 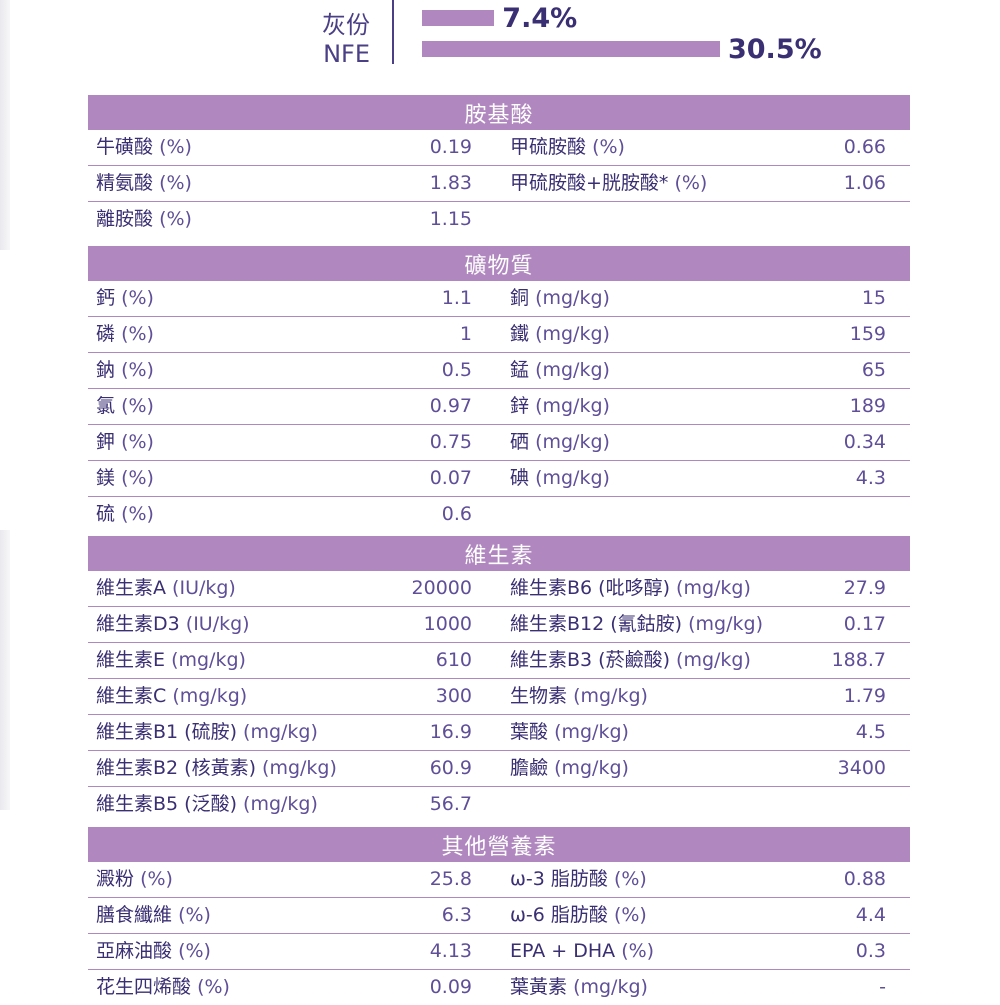 What do you see at coordinates (166, 804) in the screenshot?
I see `nutrient-name: 維生素B5 (泛酸)` at bounding box center [166, 804].